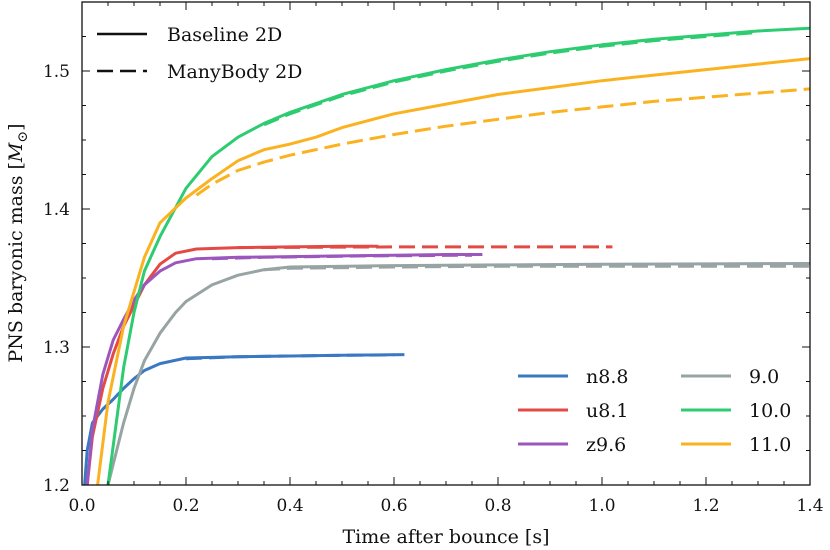  Describe the element at coordinates (244, 419) in the screenshot. I see `series-line-n8-8-baseline-2d` at that location.